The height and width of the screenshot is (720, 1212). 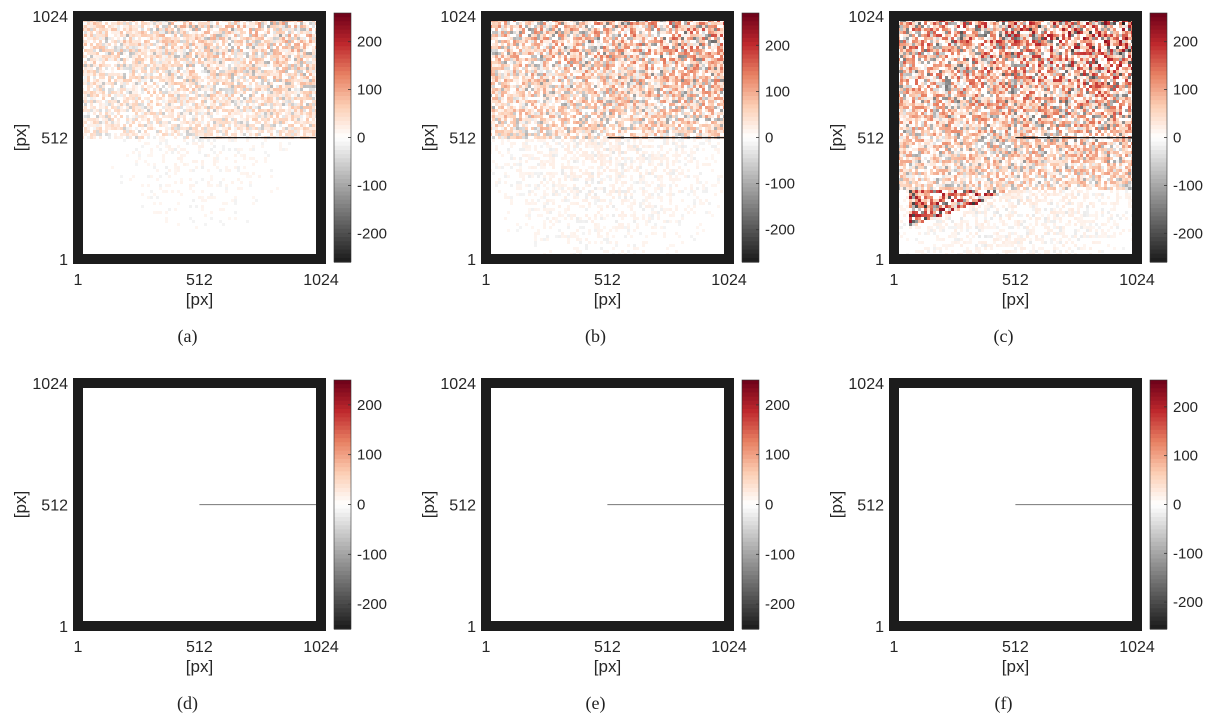 I want to click on subplot-caption: (d), so click(x=187, y=703).